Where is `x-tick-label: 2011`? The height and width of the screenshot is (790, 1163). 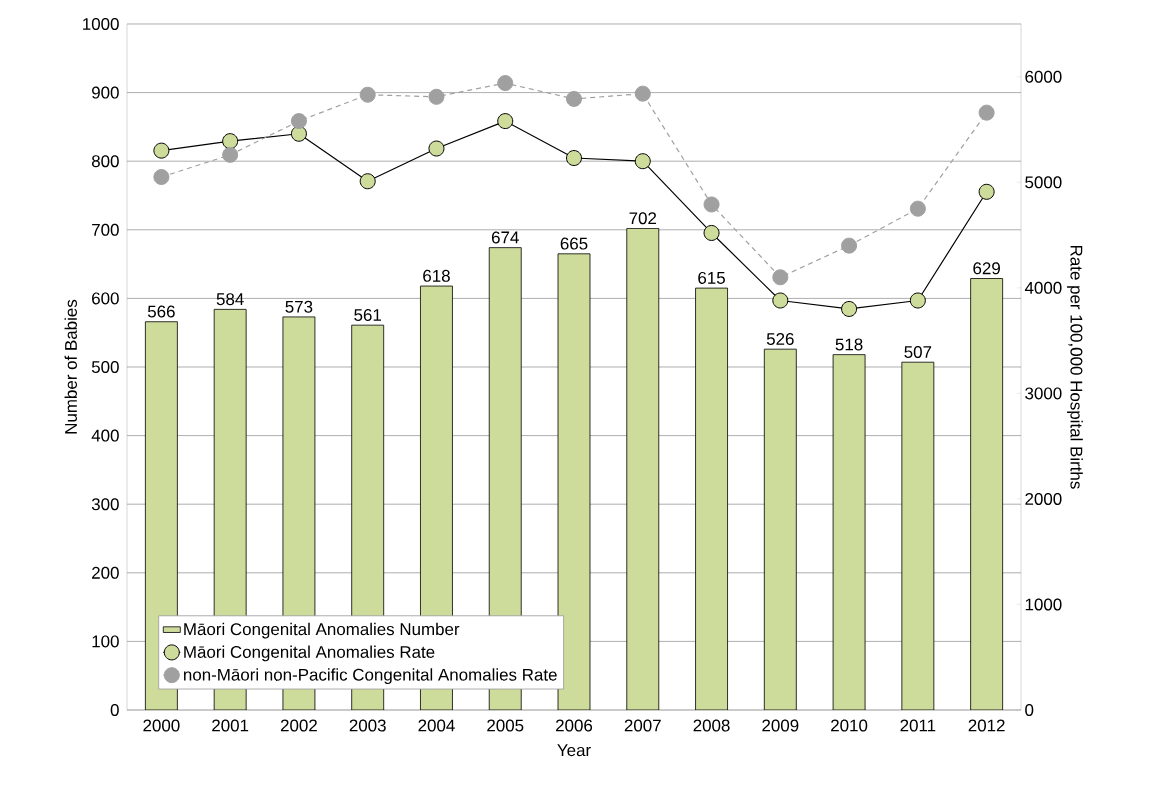 x-tick-label: 2011 is located at coordinates (918, 725).